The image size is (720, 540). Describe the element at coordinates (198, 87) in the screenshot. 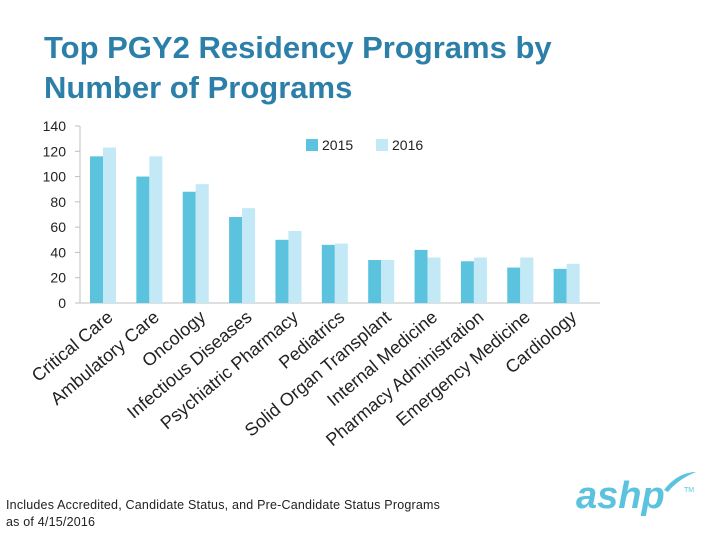

I see `title-line-2: Number of Programs` at that location.